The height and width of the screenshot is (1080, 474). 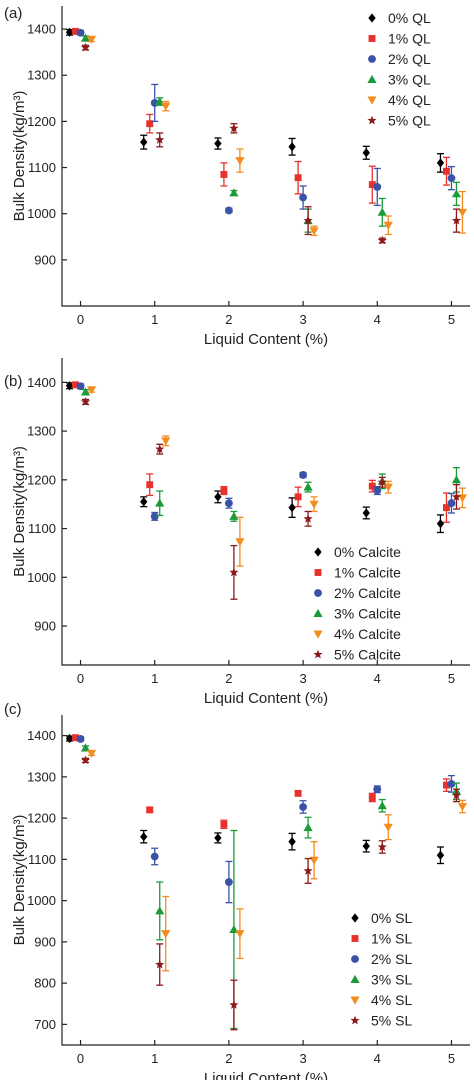 What do you see at coordinates (154, 1058) in the screenshot?
I see `x-tick-label: 1` at bounding box center [154, 1058].